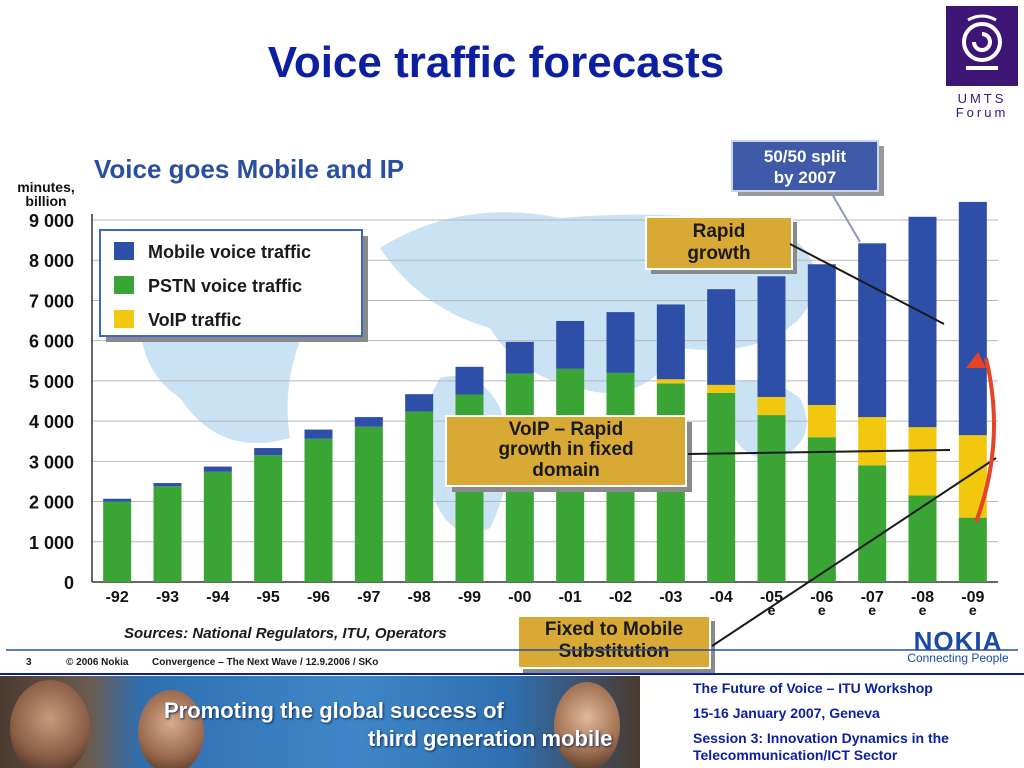 The image size is (1024, 768). What do you see at coordinates (50, 724) in the screenshot?
I see `banner-face-left` at bounding box center [50, 724].